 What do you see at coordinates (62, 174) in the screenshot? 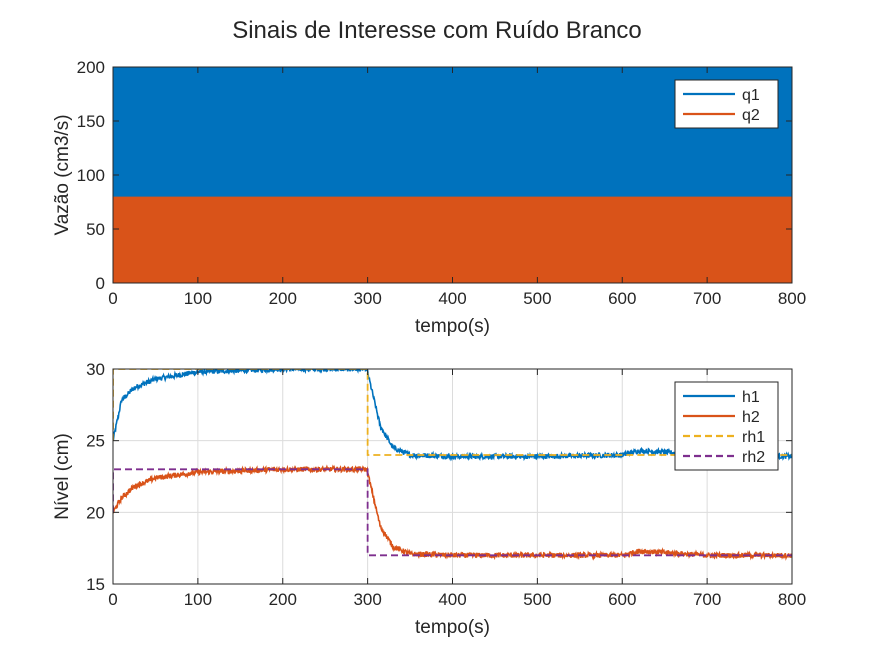
I see `y-axis-label: Vazão (cm3/s)` at bounding box center [62, 174].